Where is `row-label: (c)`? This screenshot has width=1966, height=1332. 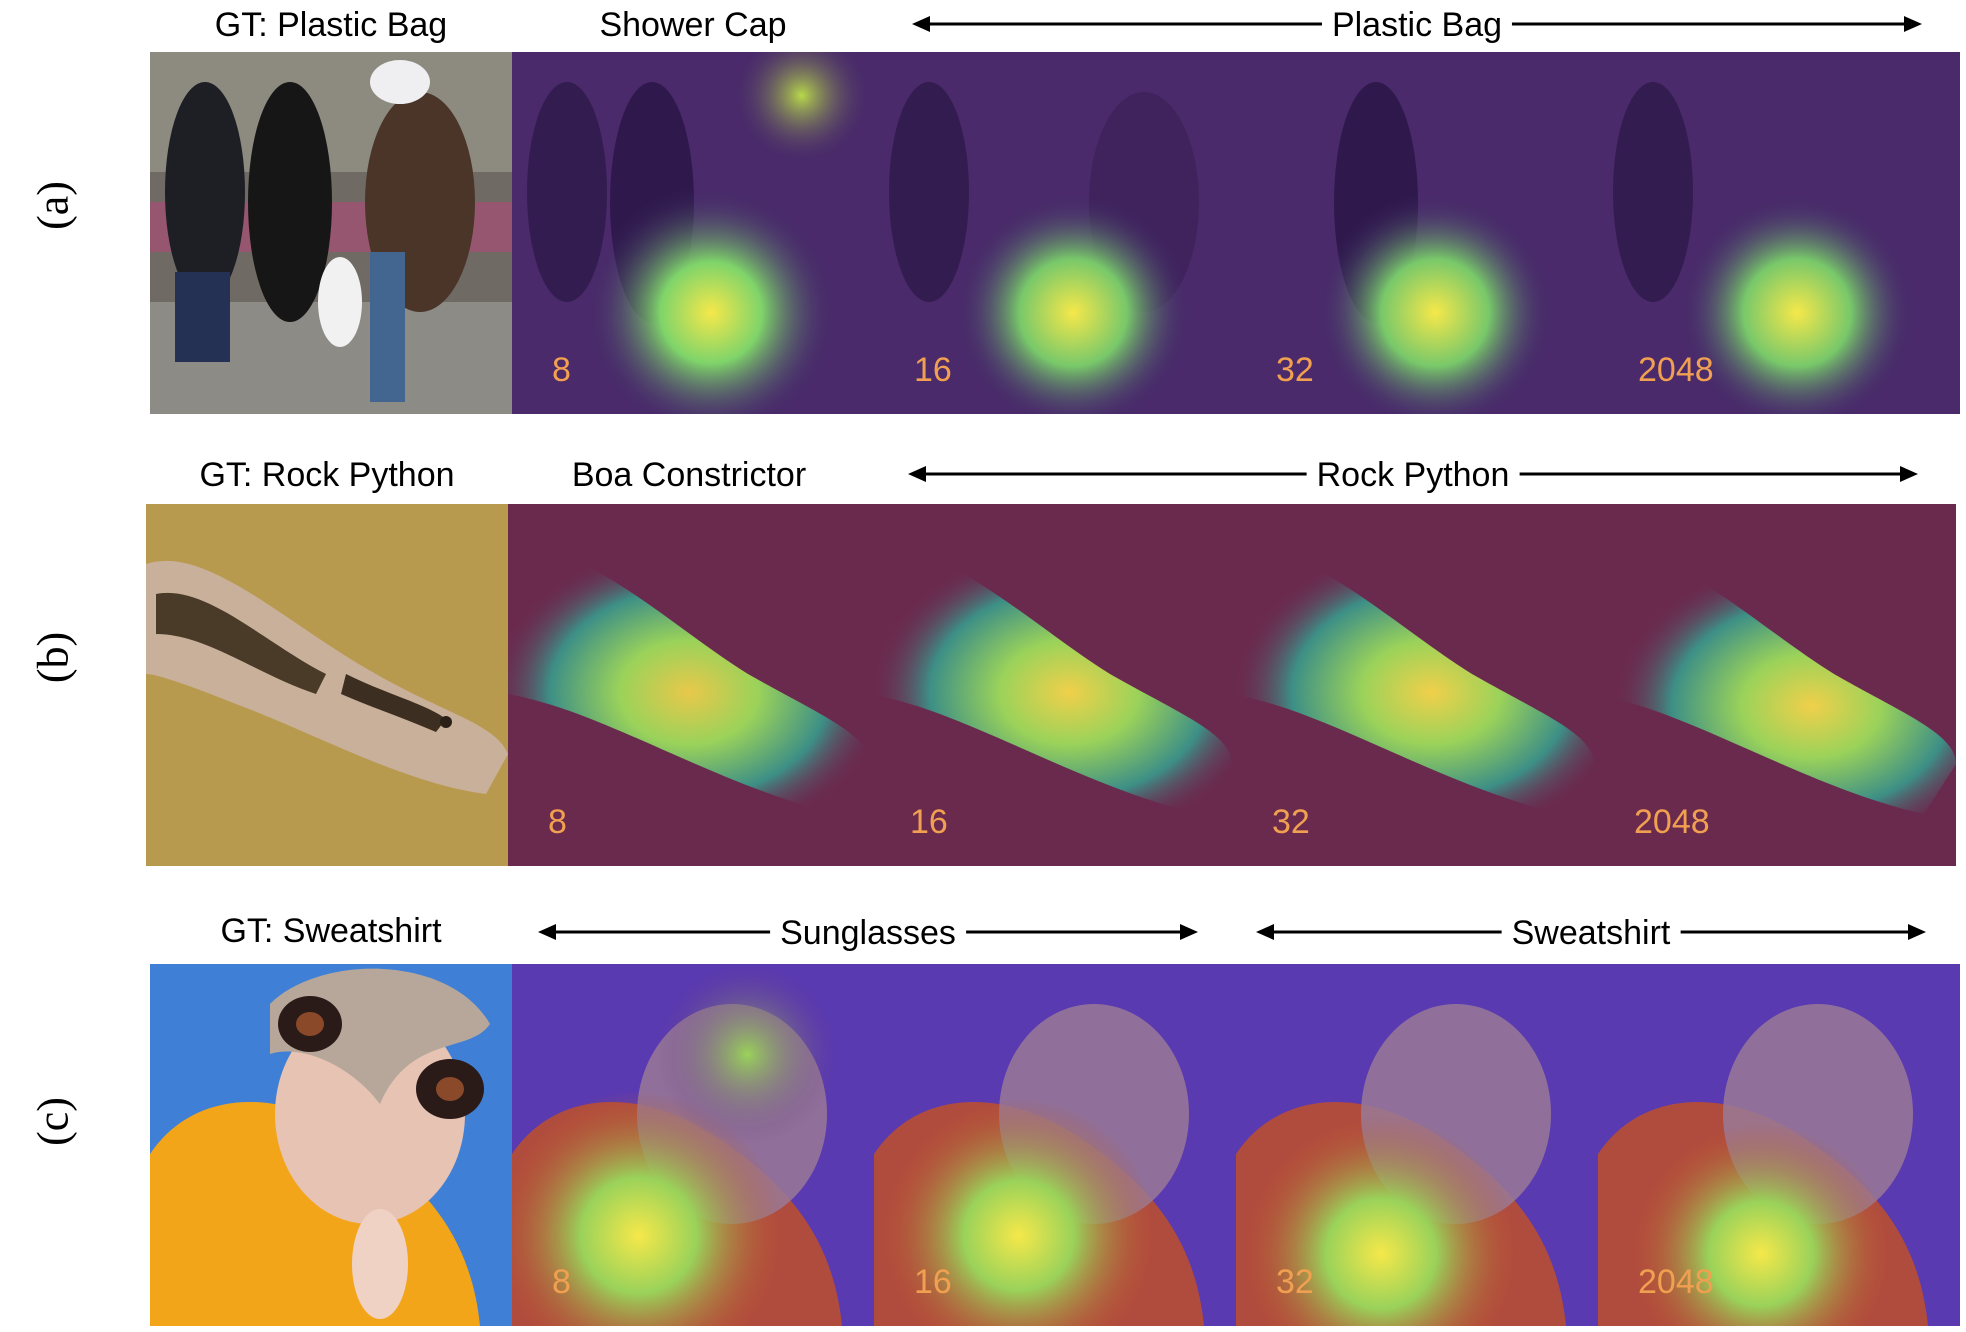 row-label: (c) is located at coordinates (53, 1121).